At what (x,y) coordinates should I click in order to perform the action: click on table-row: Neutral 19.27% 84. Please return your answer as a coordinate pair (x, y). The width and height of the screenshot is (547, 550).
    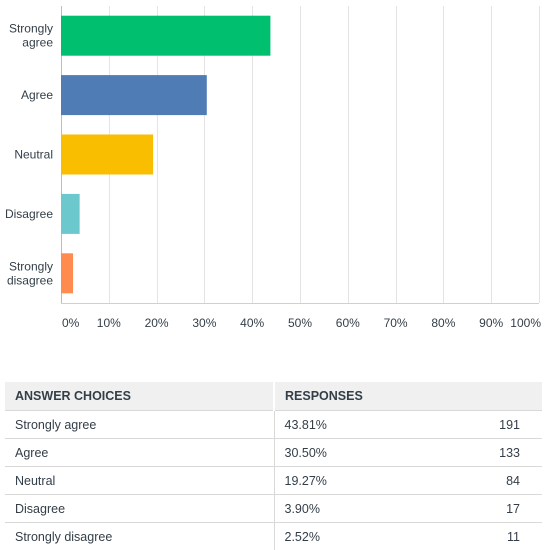
    Looking at the image, I should click on (273, 480).